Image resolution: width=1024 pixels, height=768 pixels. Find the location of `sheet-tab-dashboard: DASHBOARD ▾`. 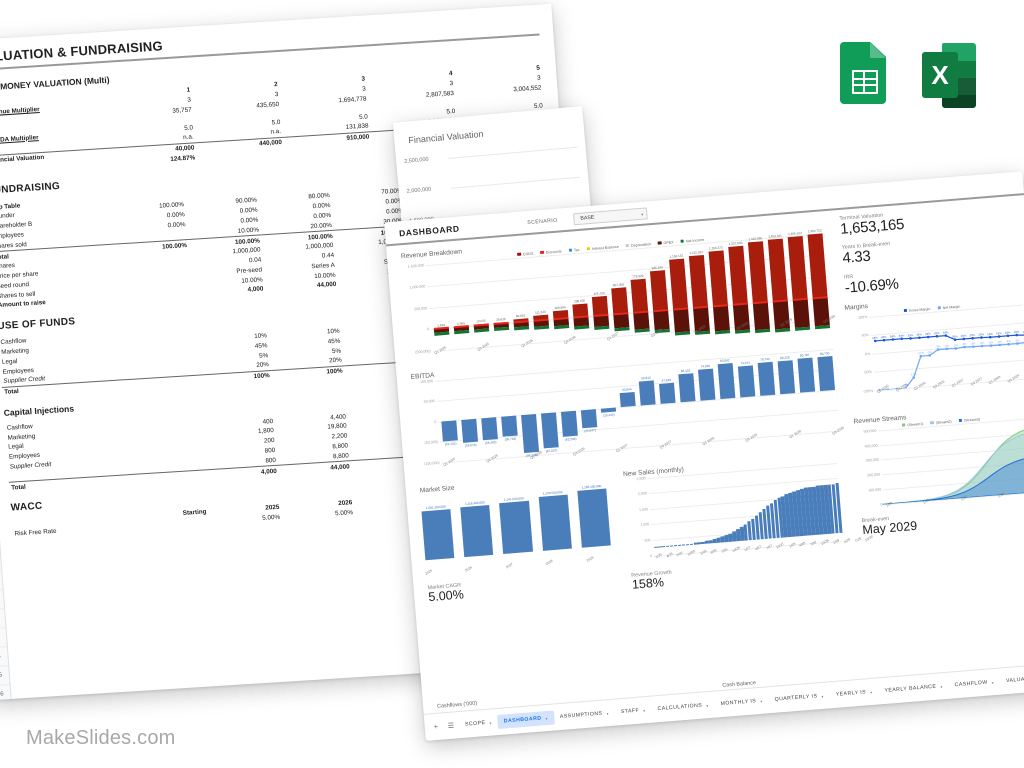

sheet-tab-dashboard: DASHBOARD ▾ is located at coordinates (526, 719).